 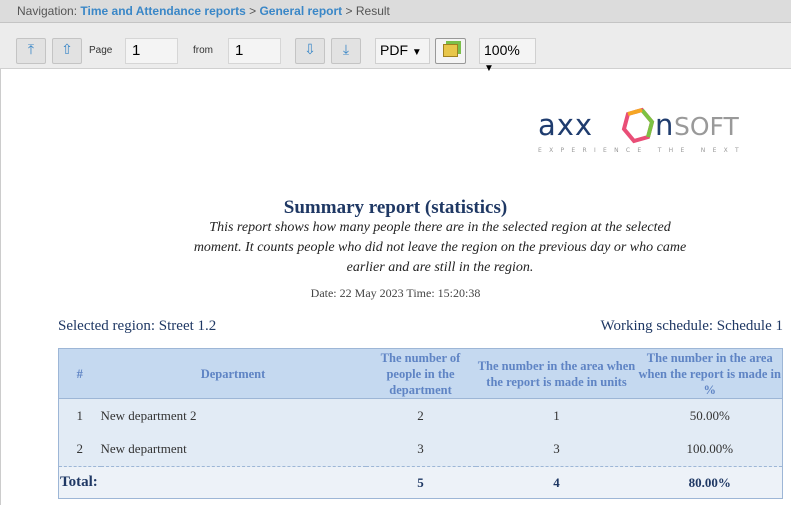 I want to click on axxonsoft-logo: axx n SOFT EXPERIENCE THE NEXT, so click(x=643, y=131).